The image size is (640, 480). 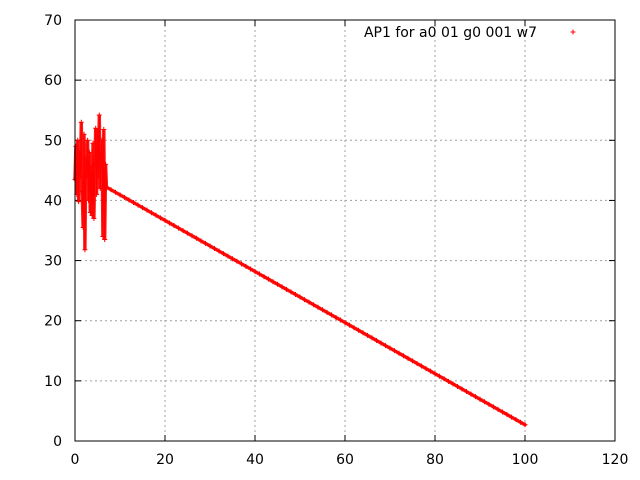 What do you see at coordinates (53, 81) in the screenshot?
I see `y-tick-label: 60` at bounding box center [53, 81].